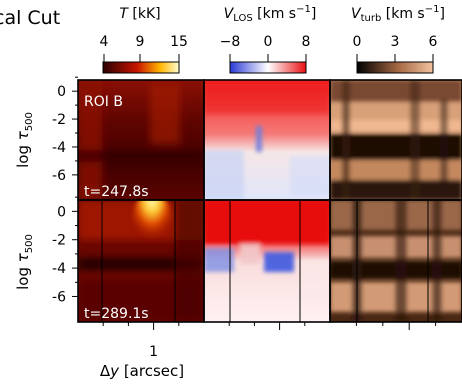 The width and height of the screenshot is (462, 387). I want to click on y-axis-label-bottom: log τ500, so click(24, 262).